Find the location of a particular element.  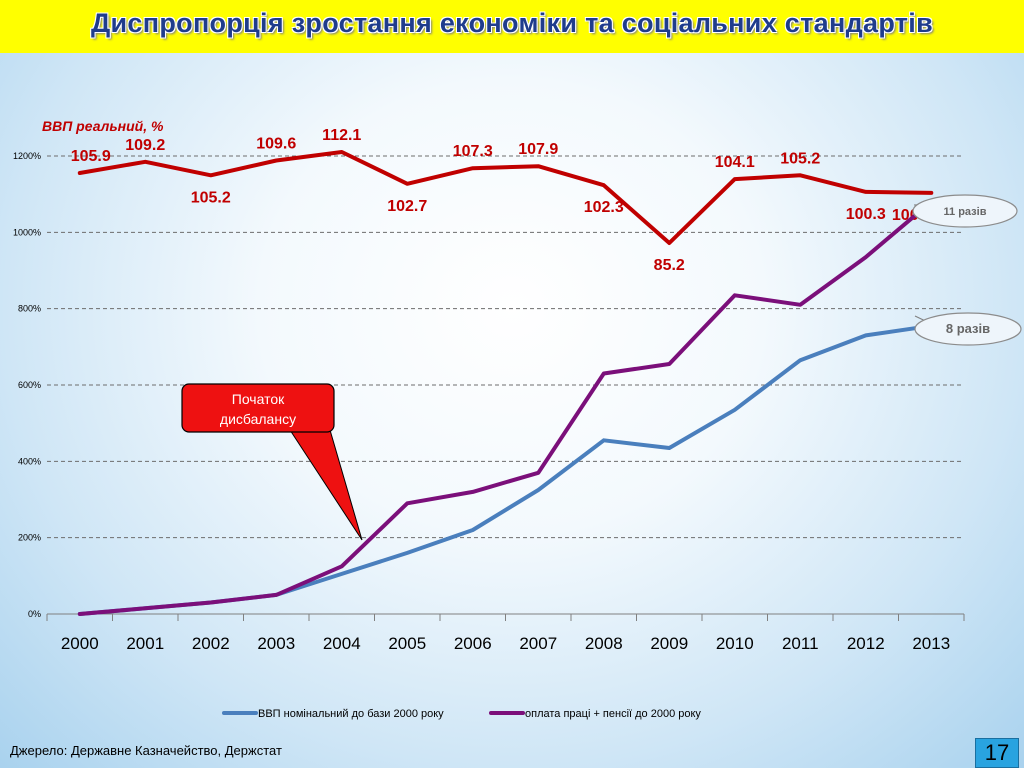

y-tick-label: 200% is located at coordinates (29, 538).